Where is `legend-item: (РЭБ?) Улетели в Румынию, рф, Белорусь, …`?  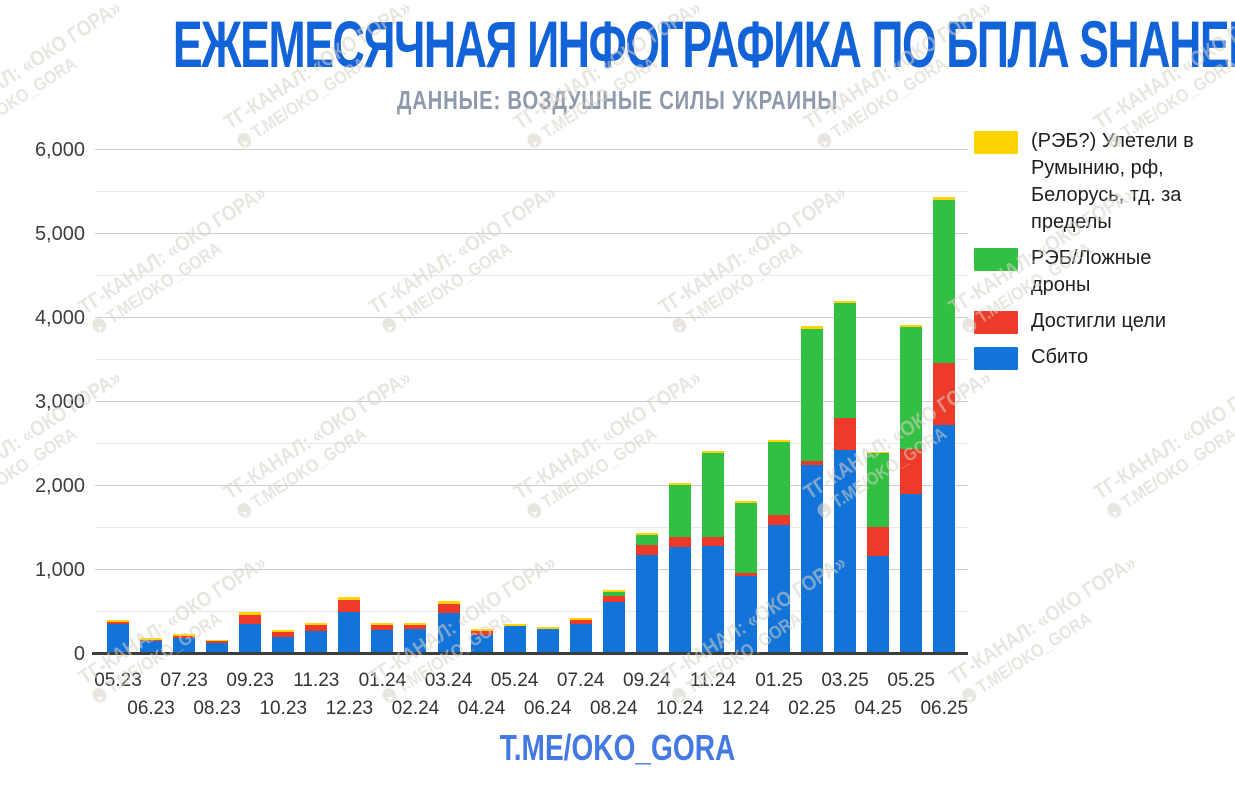 legend-item: (РЭБ?) Улетели в Румынию, рф, Белорусь, … is located at coordinates (1099, 182).